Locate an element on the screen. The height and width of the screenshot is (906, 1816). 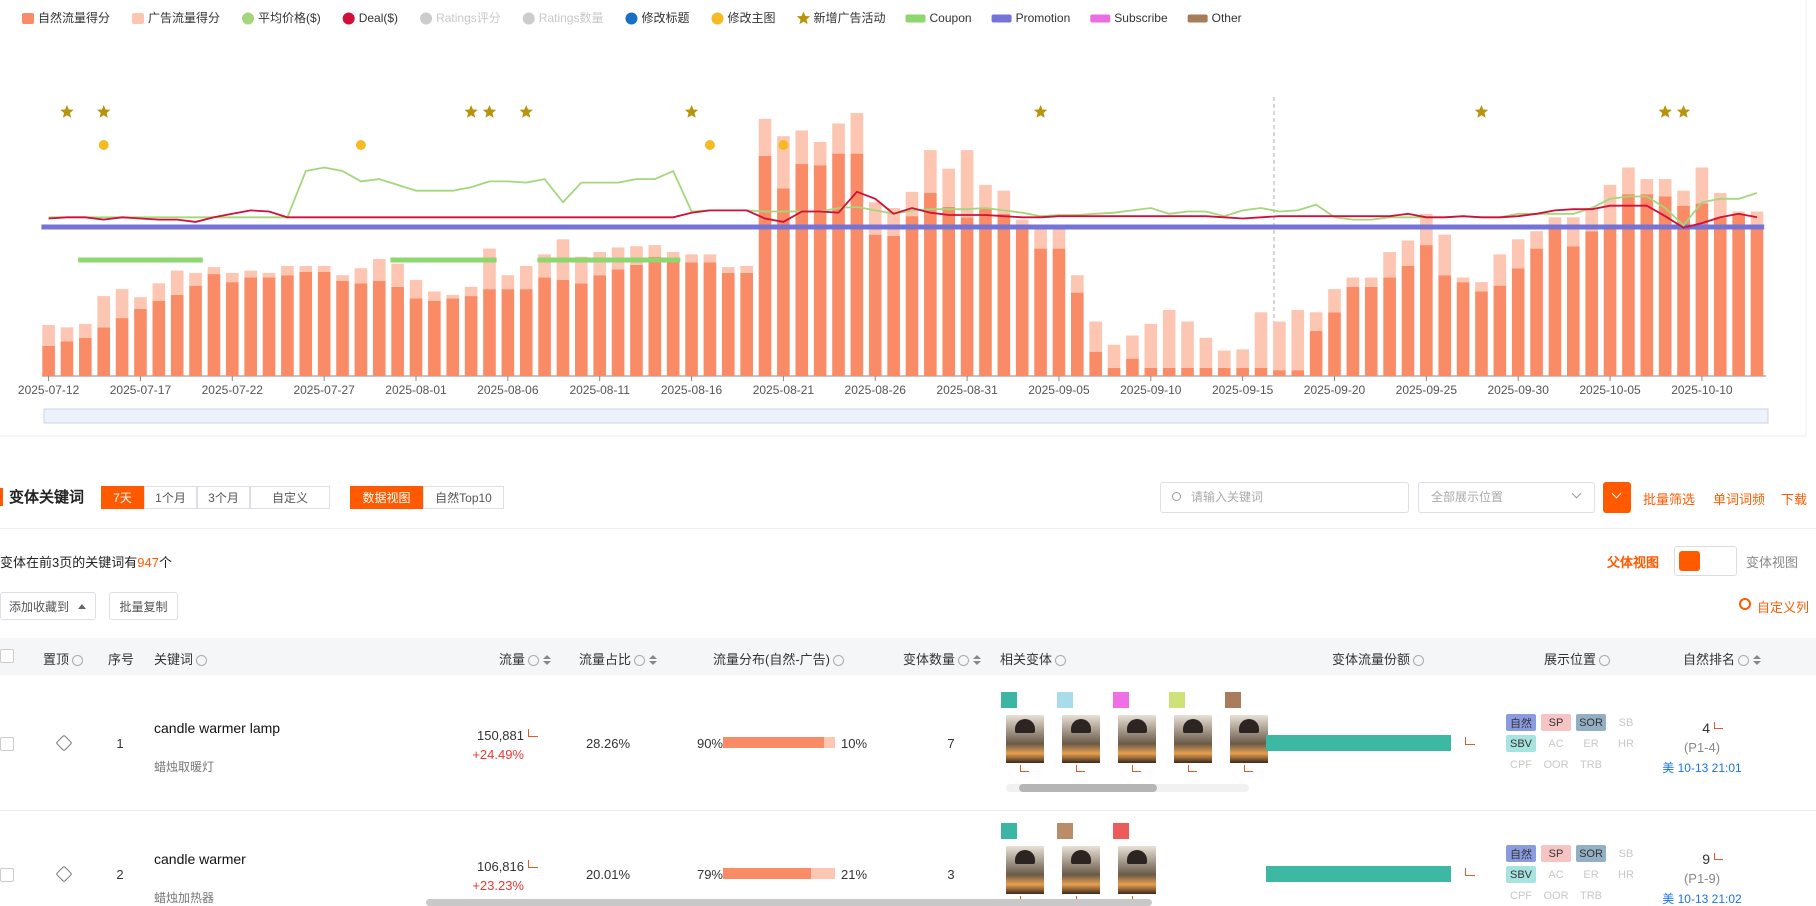
variant-share-bar is located at coordinates (1358, 743).